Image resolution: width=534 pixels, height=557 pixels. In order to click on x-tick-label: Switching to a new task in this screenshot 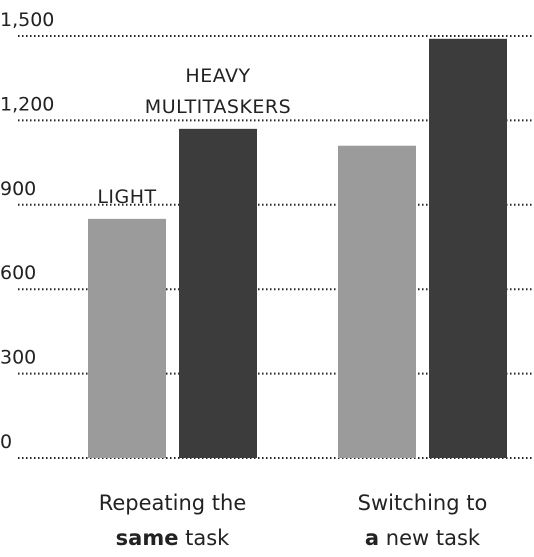, I will do `click(423, 520)`.